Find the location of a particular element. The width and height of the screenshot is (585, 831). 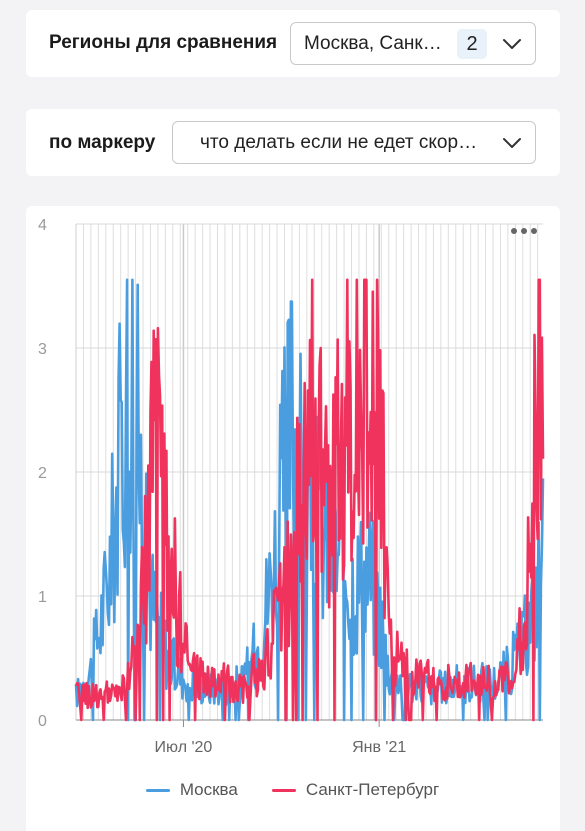

legend-swatch-moscow is located at coordinates (157, 790).